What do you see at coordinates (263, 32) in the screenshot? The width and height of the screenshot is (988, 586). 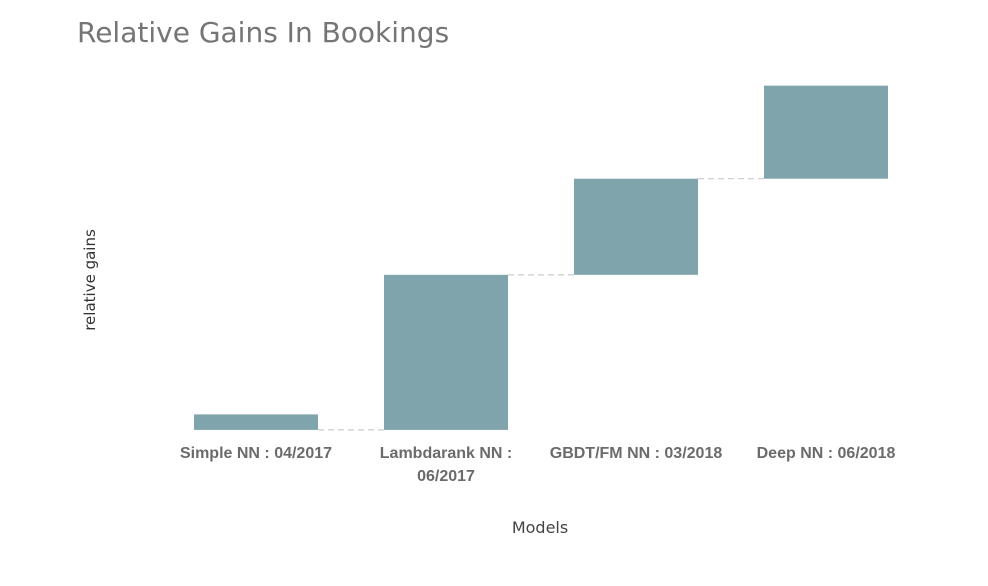 I see `chart-title: Relative Gains In Bookings` at bounding box center [263, 32].